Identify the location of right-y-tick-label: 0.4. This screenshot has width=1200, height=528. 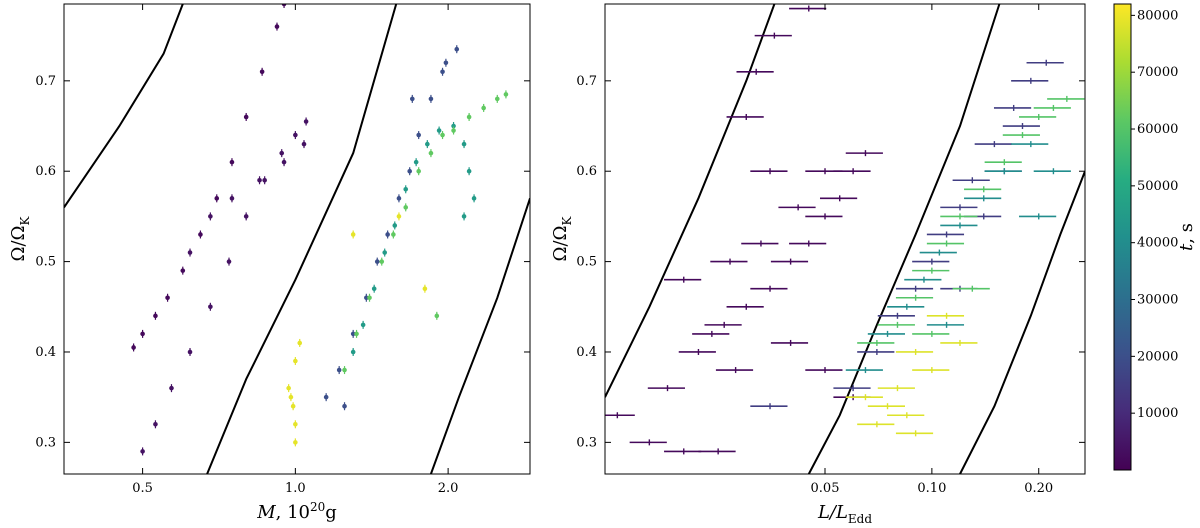
(586, 352).